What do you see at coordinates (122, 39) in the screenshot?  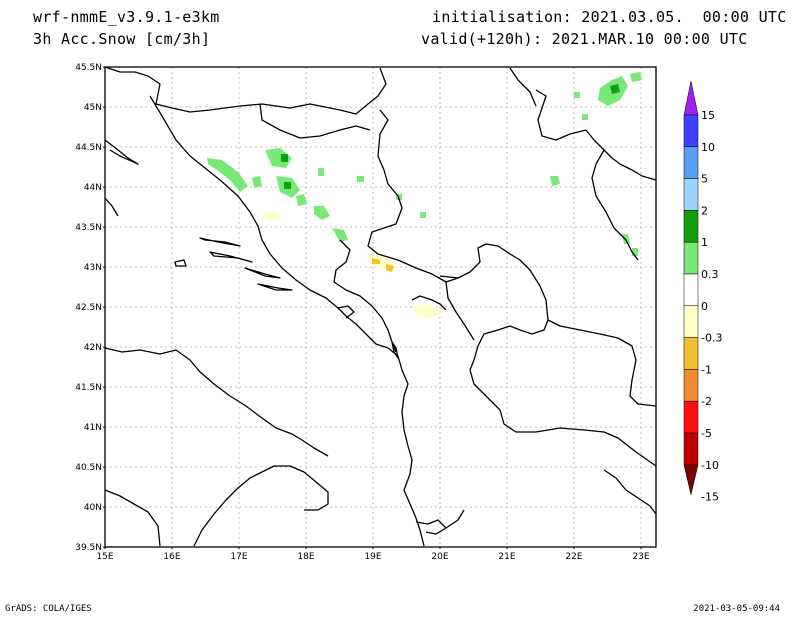 I see `field-title: 3h Acc.Snow [cm/3h]` at bounding box center [122, 39].